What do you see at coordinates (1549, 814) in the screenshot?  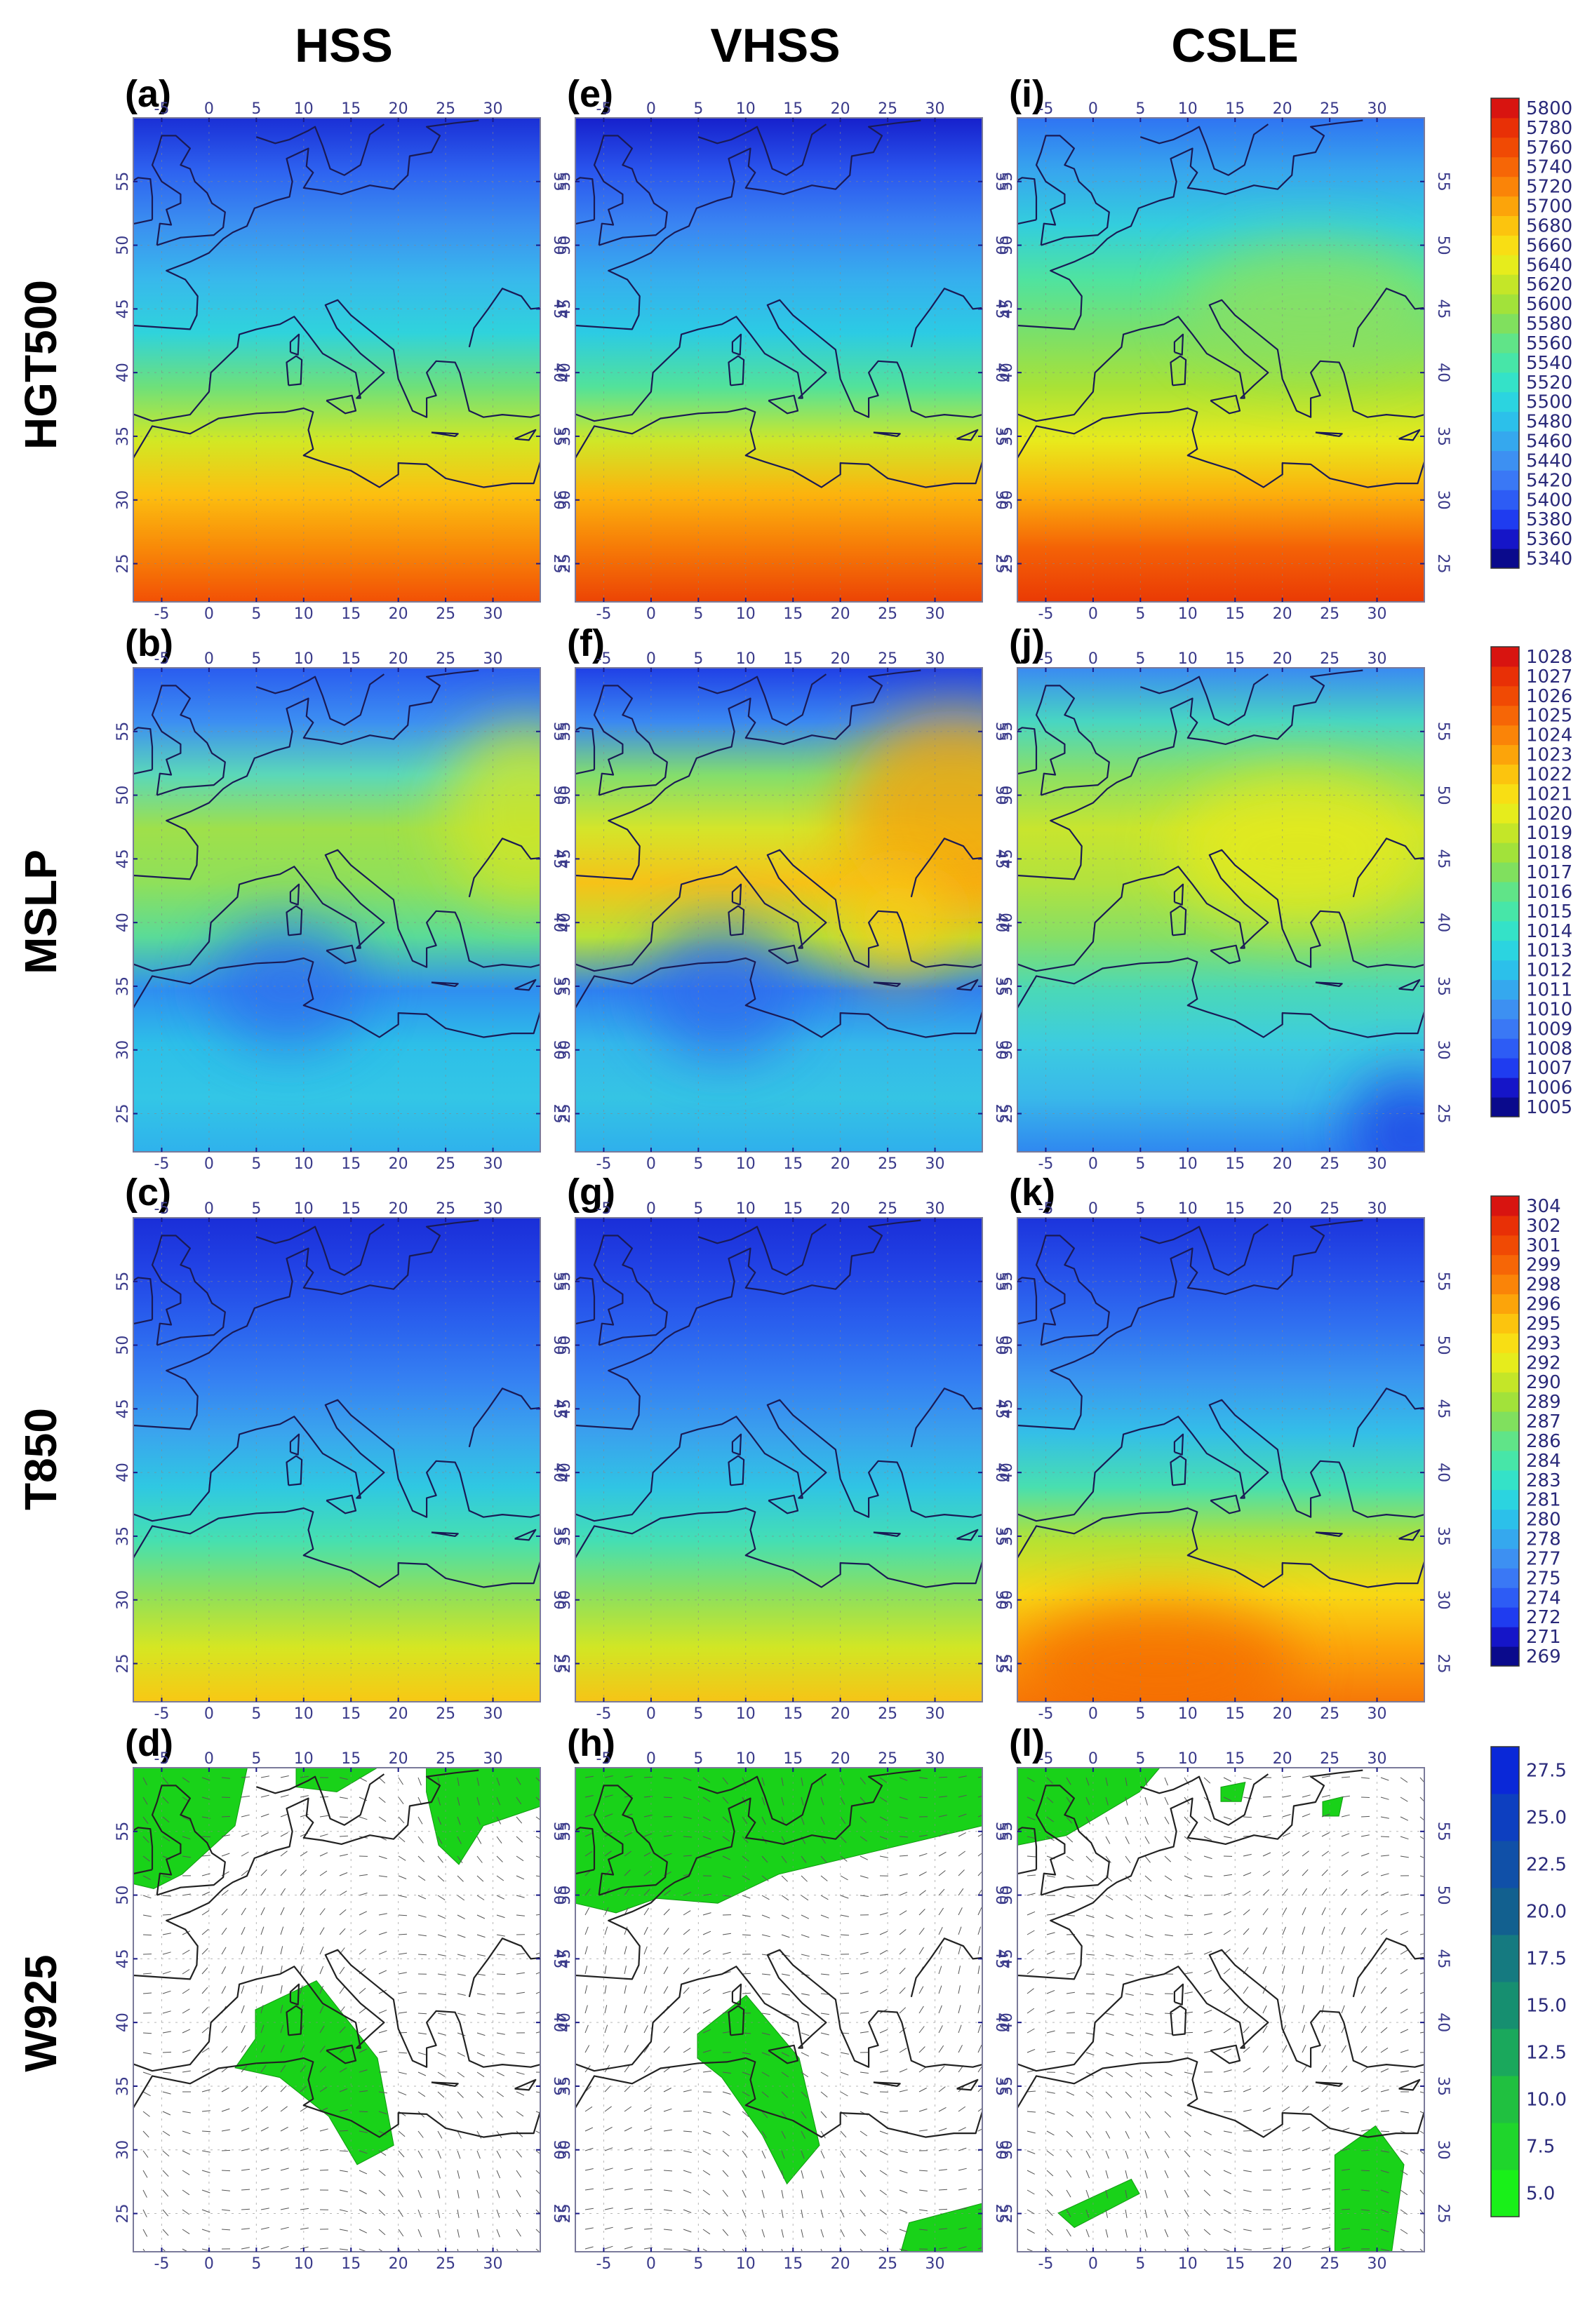 I see `colorbar-tick-label: 1020` at bounding box center [1549, 814].